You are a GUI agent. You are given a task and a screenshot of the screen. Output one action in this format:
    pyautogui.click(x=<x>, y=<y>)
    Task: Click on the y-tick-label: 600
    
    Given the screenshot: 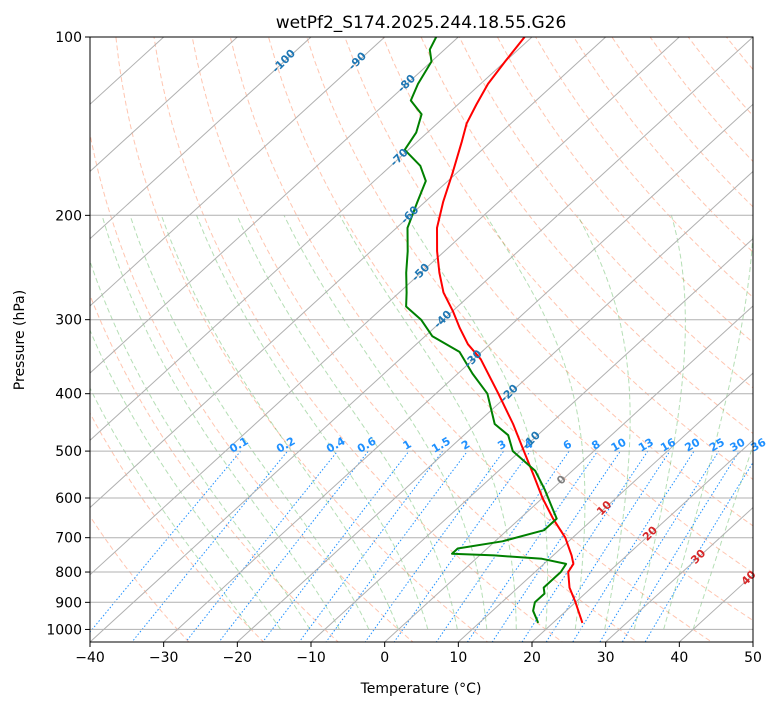 What is the action you would take?
    pyautogui.click(x=68, y=499)
    